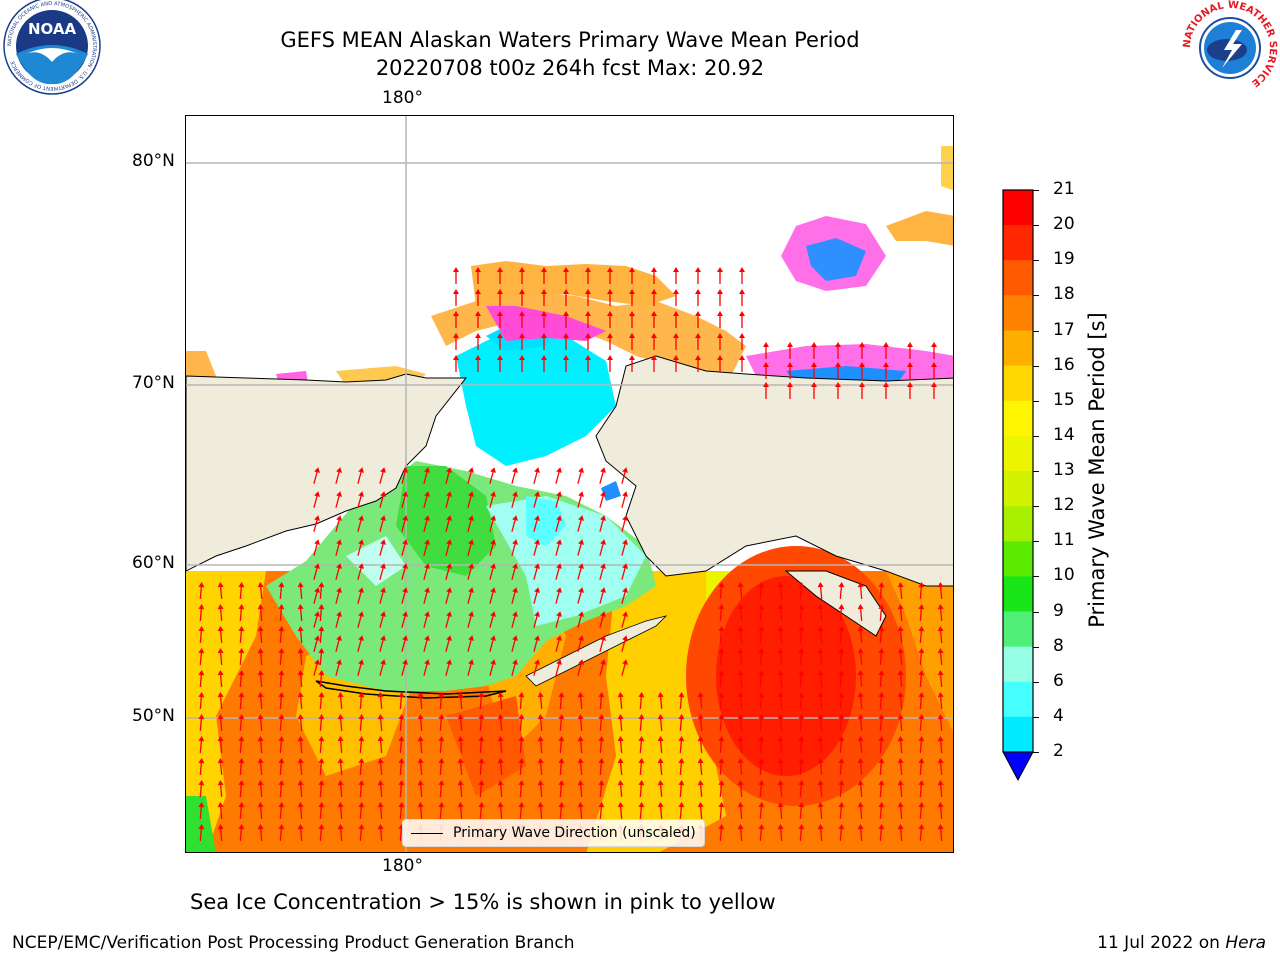  What do you see at coordinates (402, 866) in the screenshot?
I see `lon-label-bottom: 180°` at bounding box center [402, 866].